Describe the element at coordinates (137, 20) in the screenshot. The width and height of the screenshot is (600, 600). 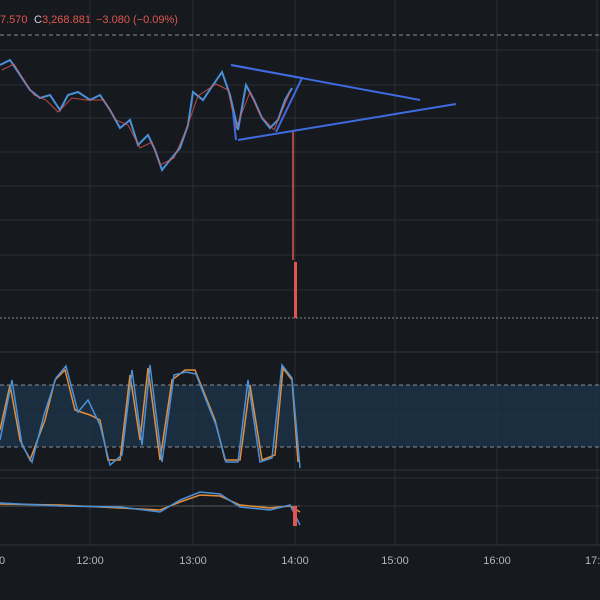
I see `ohlc-change: −3.080 (−0.09%)` at that location.